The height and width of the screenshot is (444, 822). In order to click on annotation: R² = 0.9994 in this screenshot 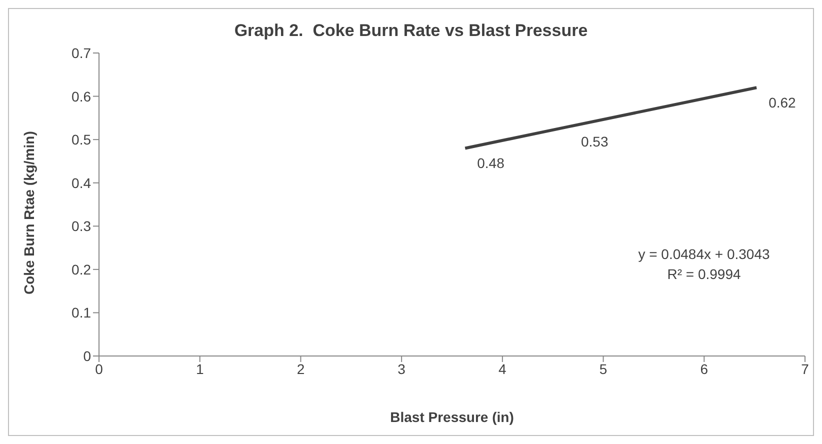, I will do `click(704, 274)`.